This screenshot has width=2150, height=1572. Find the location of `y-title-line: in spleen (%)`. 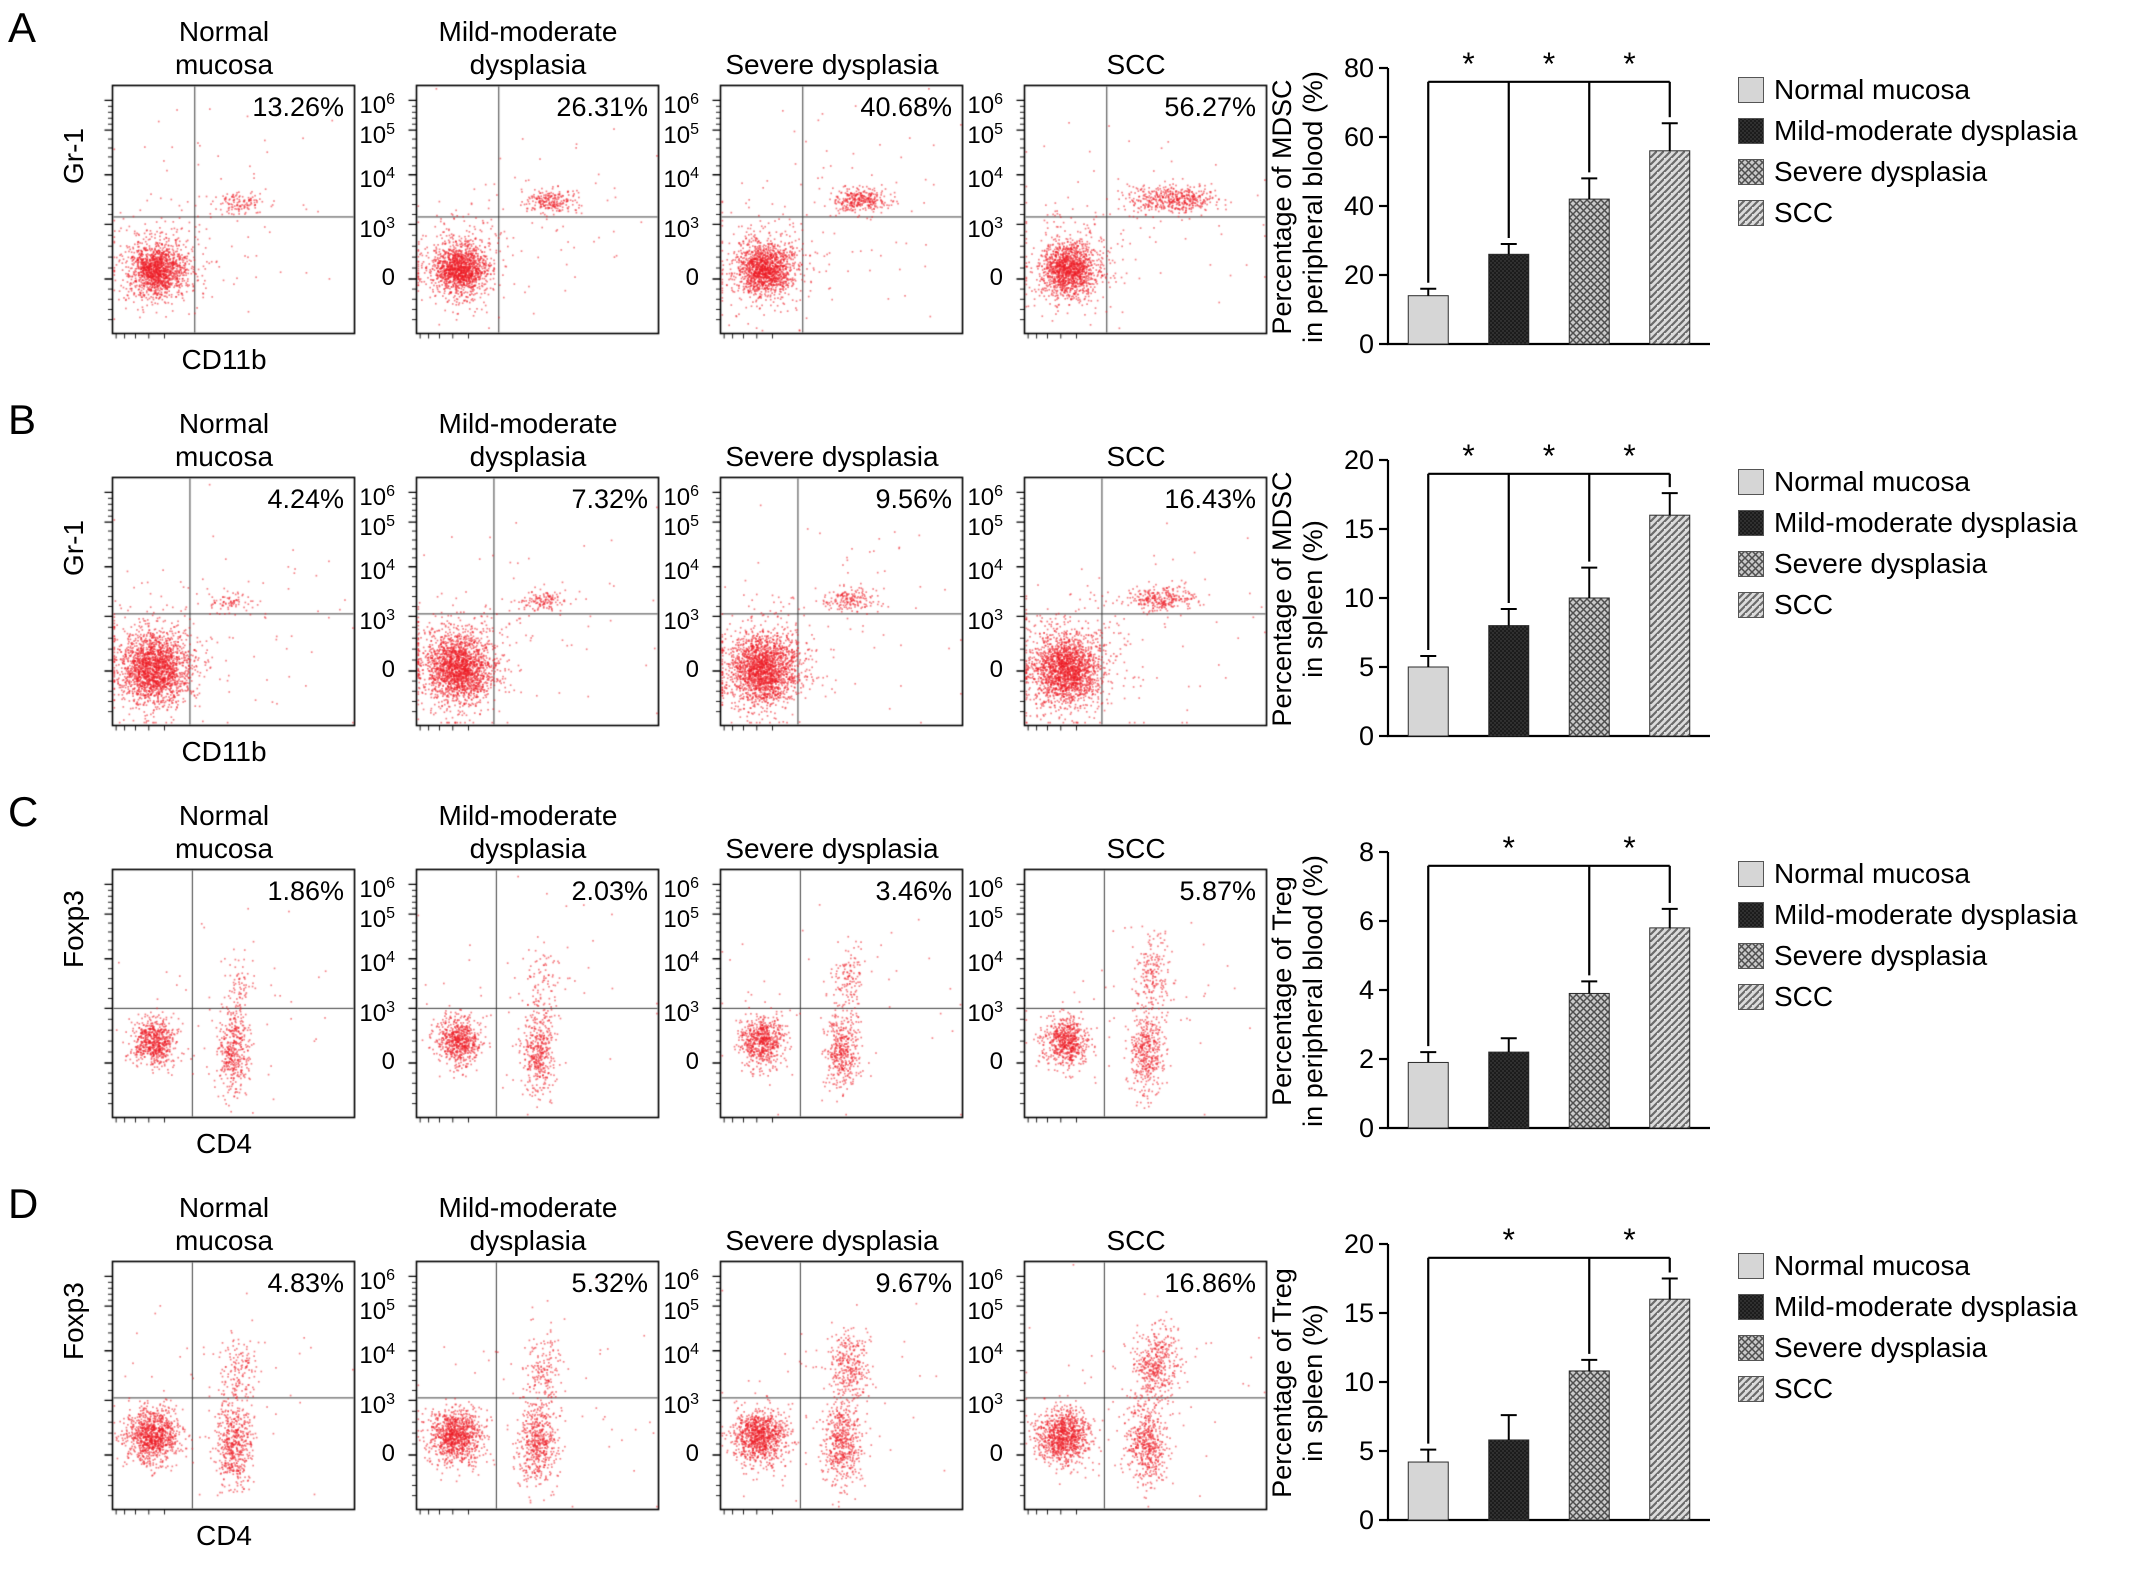

y-title-line: in spleen (%) is located at coordinates (1313, 1383).